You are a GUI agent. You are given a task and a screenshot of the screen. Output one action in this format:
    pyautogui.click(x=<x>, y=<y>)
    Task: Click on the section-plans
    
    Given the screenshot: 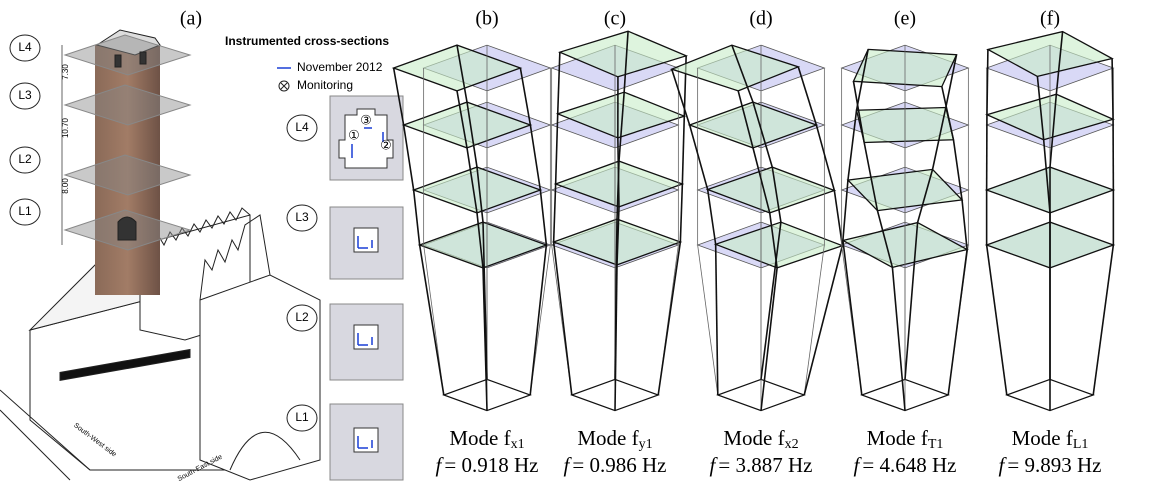 What is the action you would take?
    pyautogui.click(x=366, y=280)
    